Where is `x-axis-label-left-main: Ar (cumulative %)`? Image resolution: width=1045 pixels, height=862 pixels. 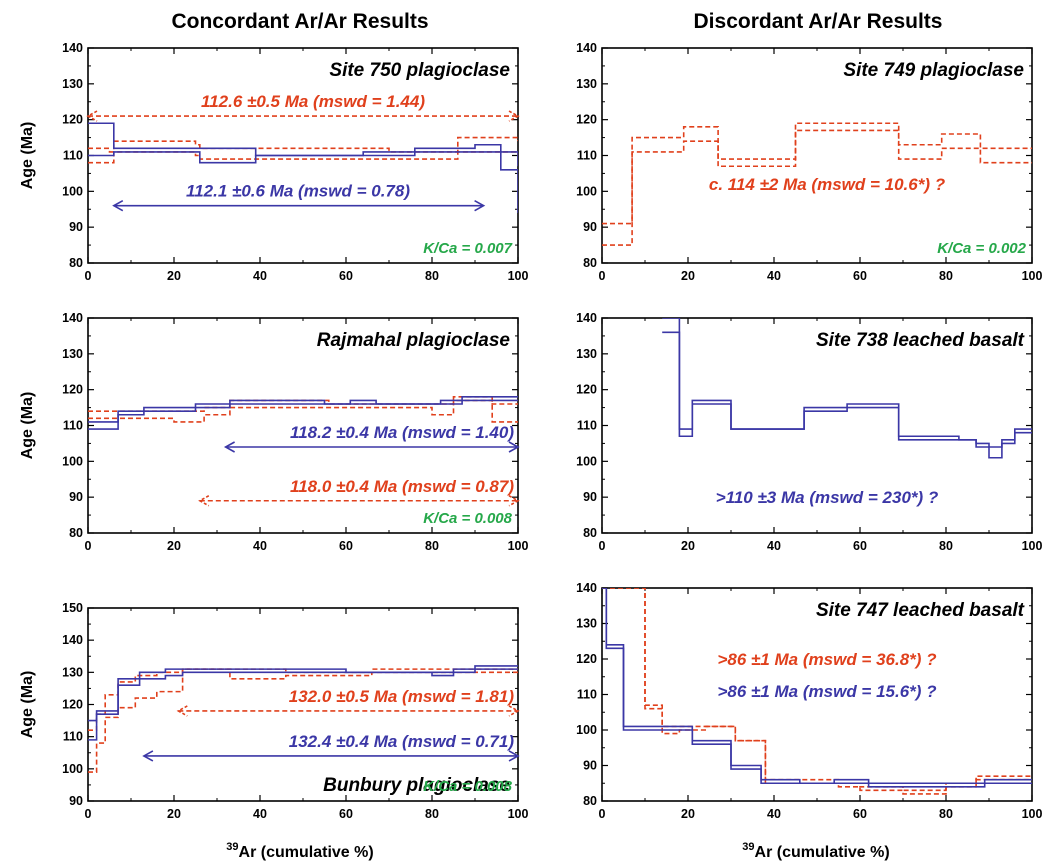
x-axis-label-left-main: Ar (cumulative %) is located at coordinates (306, 852).